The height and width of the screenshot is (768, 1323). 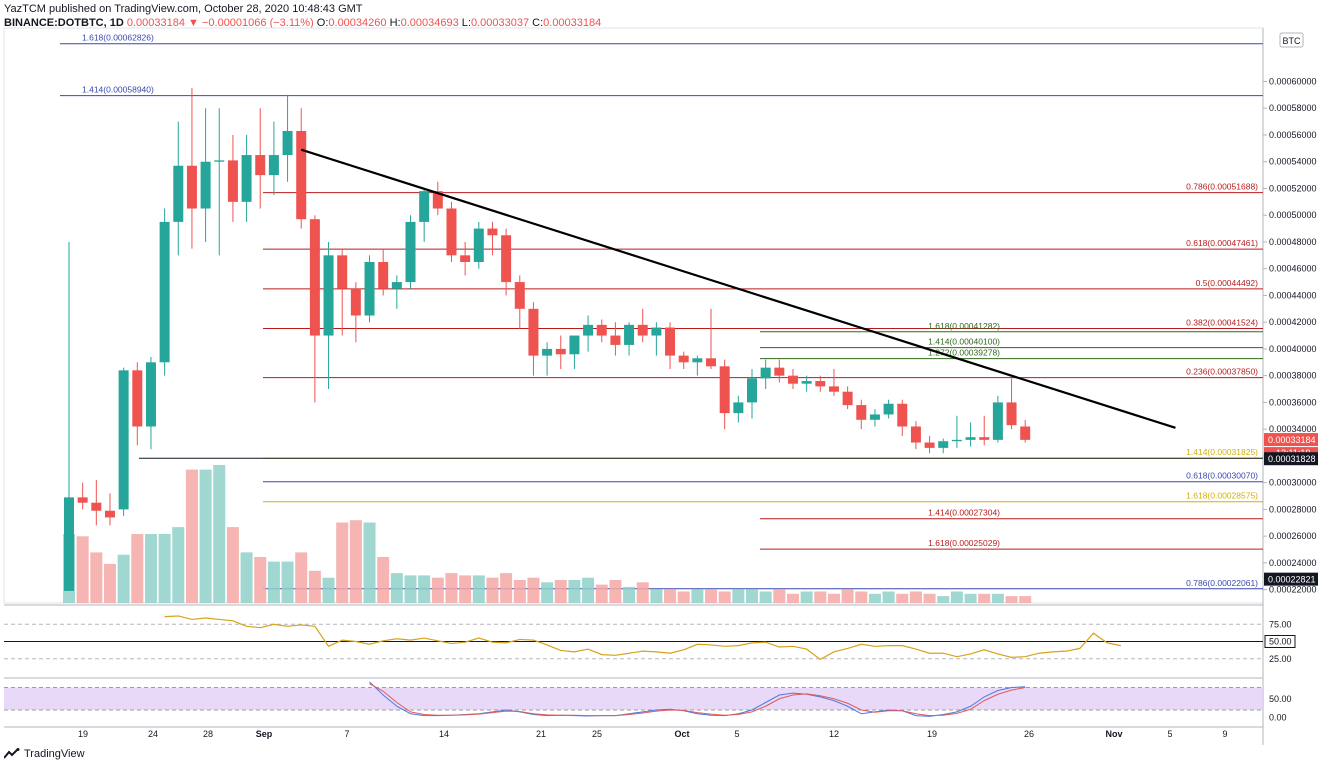 I want to click on last-price: 0.00033184, so click(x=155, y=23).